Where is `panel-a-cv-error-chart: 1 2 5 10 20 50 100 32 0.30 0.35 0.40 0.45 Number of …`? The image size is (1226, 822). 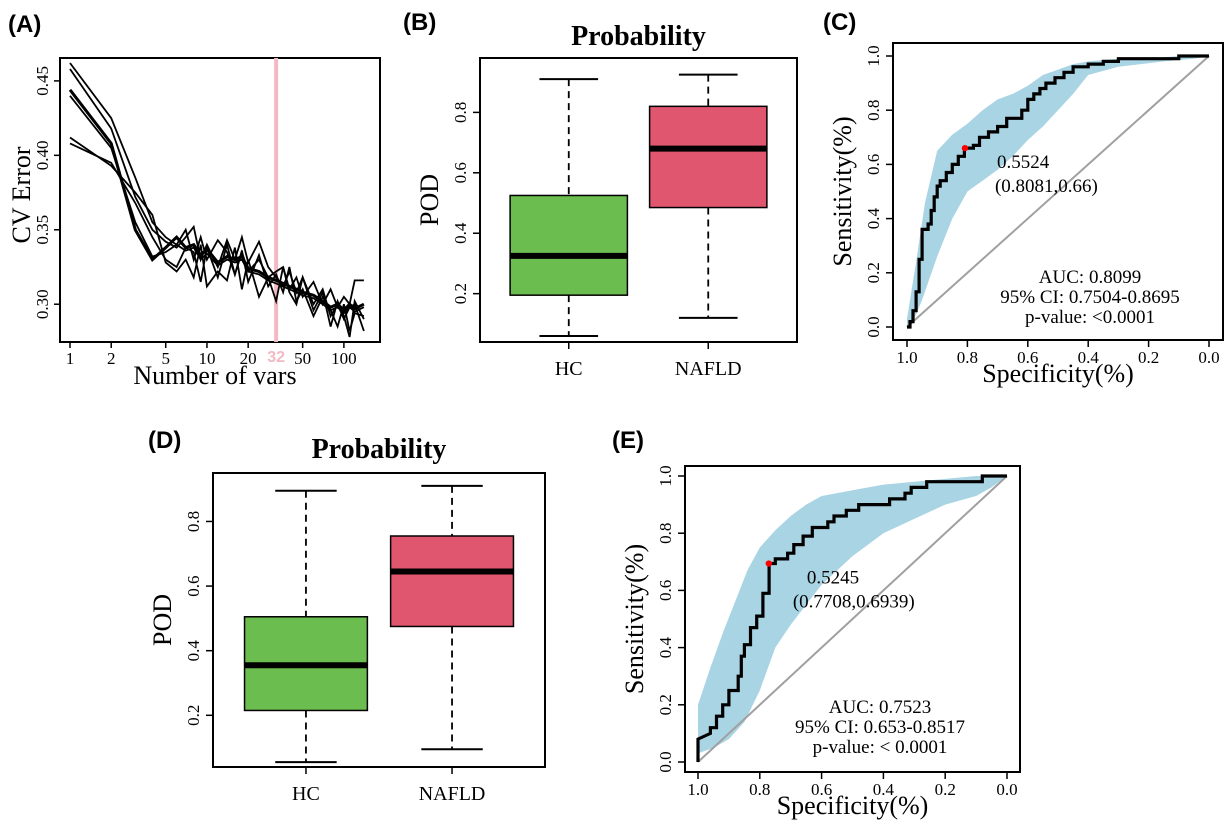
panel-a-cv-error-chart: 1 2 5 10 20 50 100 32 0.30 0.35 0.40 0.45 Number of … is located at coordinates (194, 223).